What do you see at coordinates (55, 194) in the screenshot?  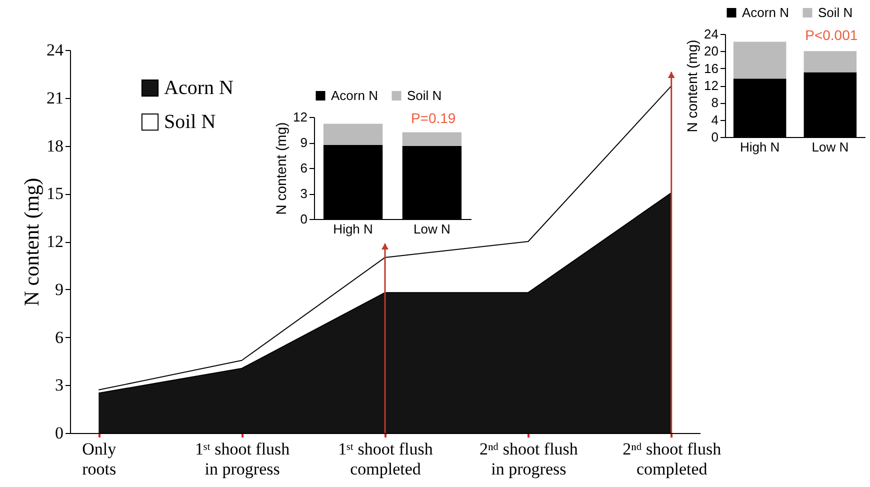 I see `y-tick-label: 15` at bounding box center [55, 194].